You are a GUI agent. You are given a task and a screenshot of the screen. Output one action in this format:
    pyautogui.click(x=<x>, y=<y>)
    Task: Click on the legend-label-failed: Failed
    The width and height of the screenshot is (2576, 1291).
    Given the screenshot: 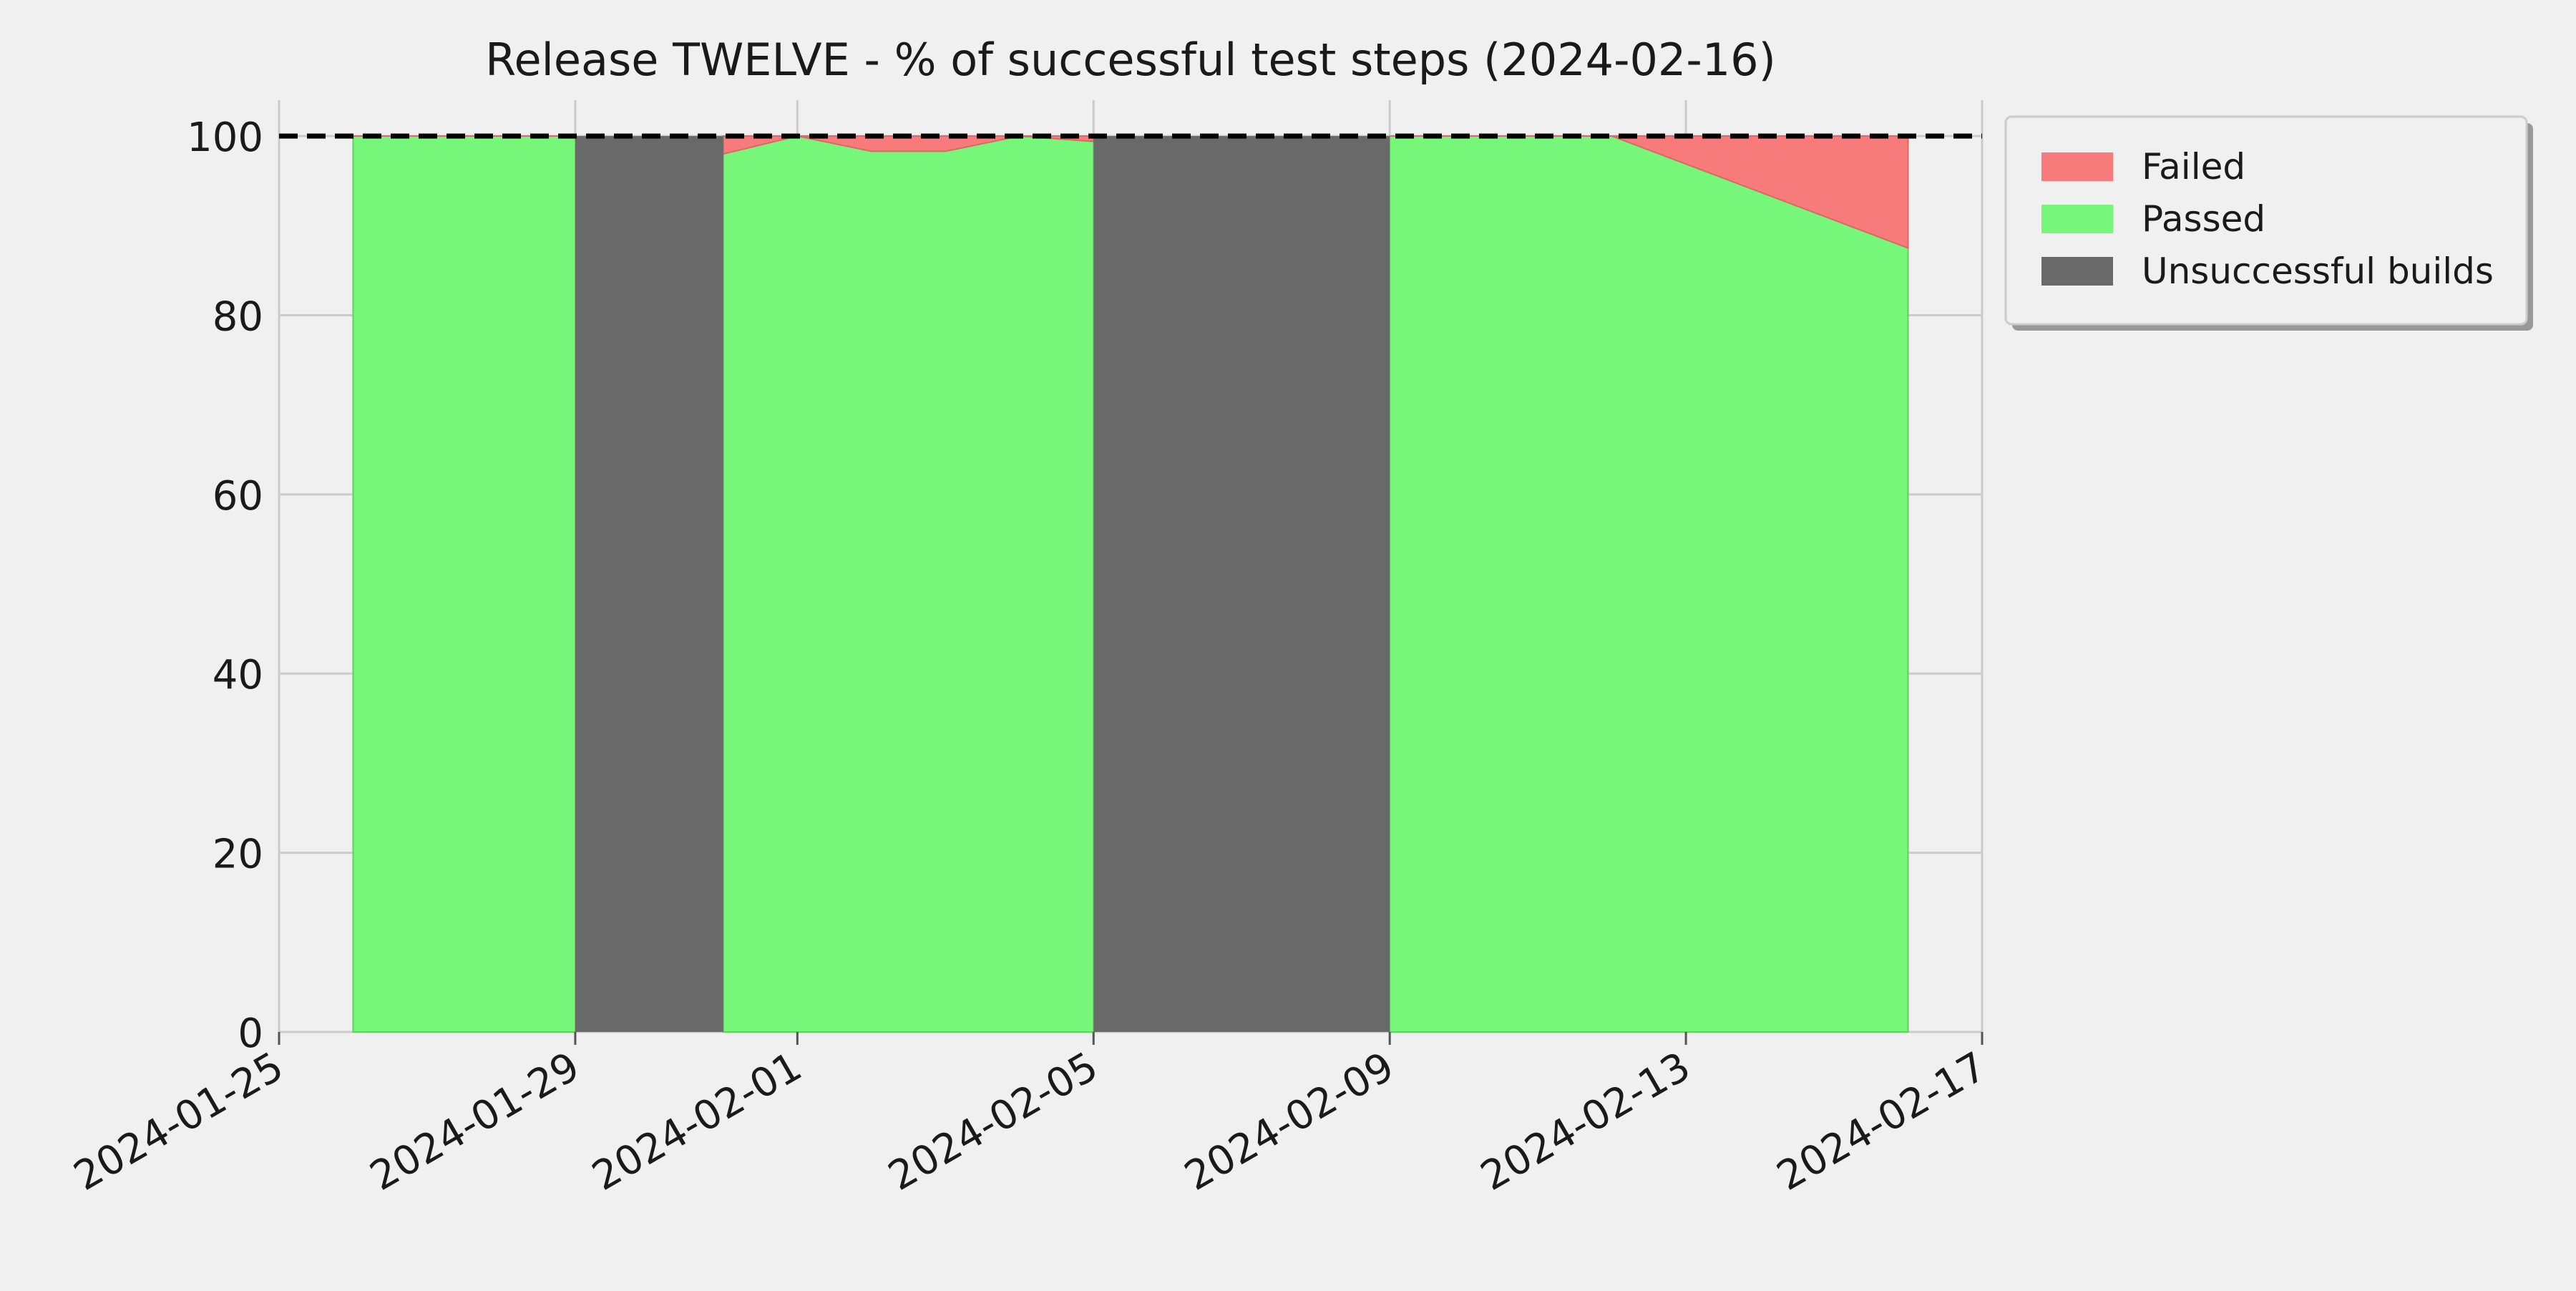 What is the action you would take?
    pyautogui.click(x=2193, y=166)
    